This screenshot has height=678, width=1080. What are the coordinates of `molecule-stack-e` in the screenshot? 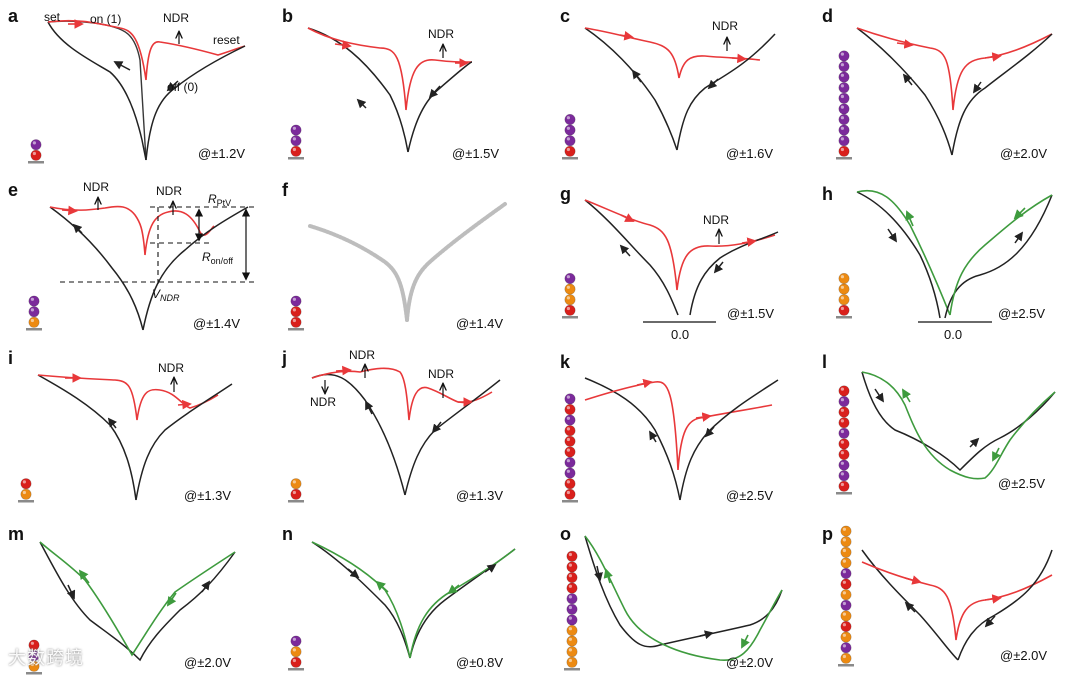 It's located at (34, 313).